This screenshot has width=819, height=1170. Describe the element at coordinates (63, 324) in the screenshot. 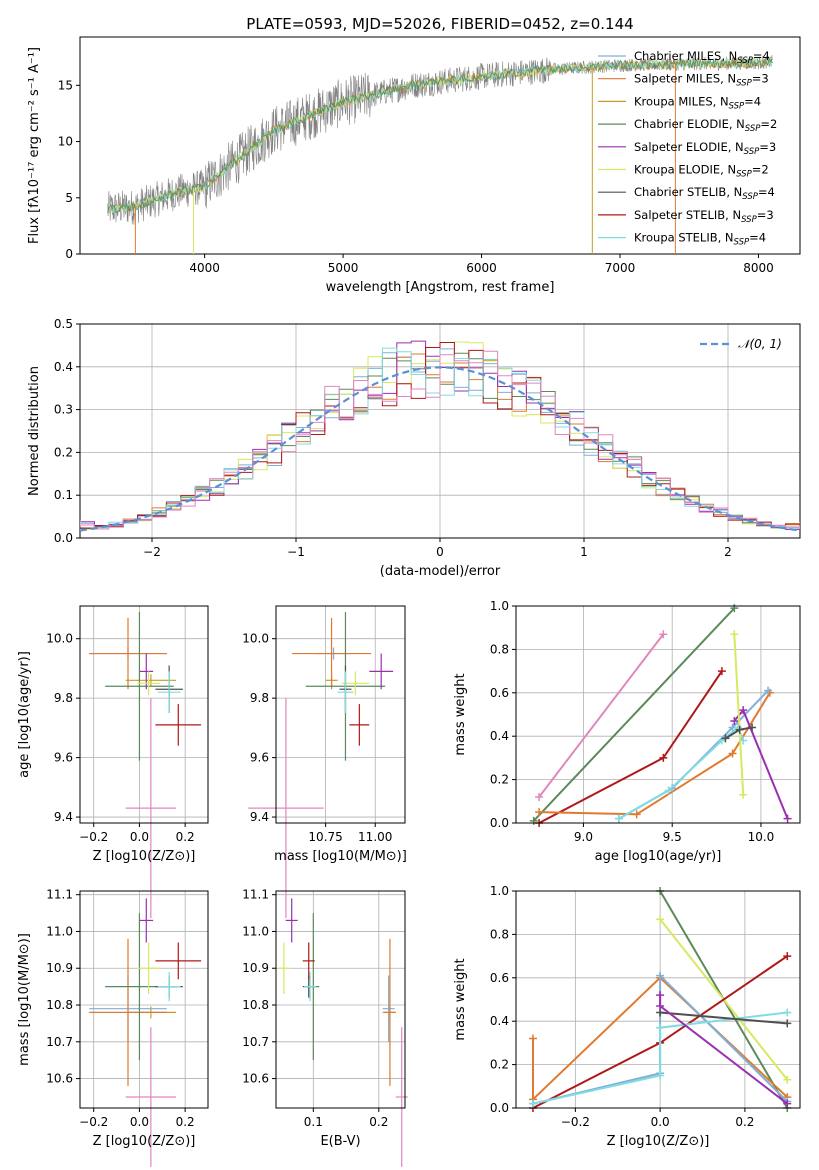

I see `residuals-ytick-label: 0.5` at that location.